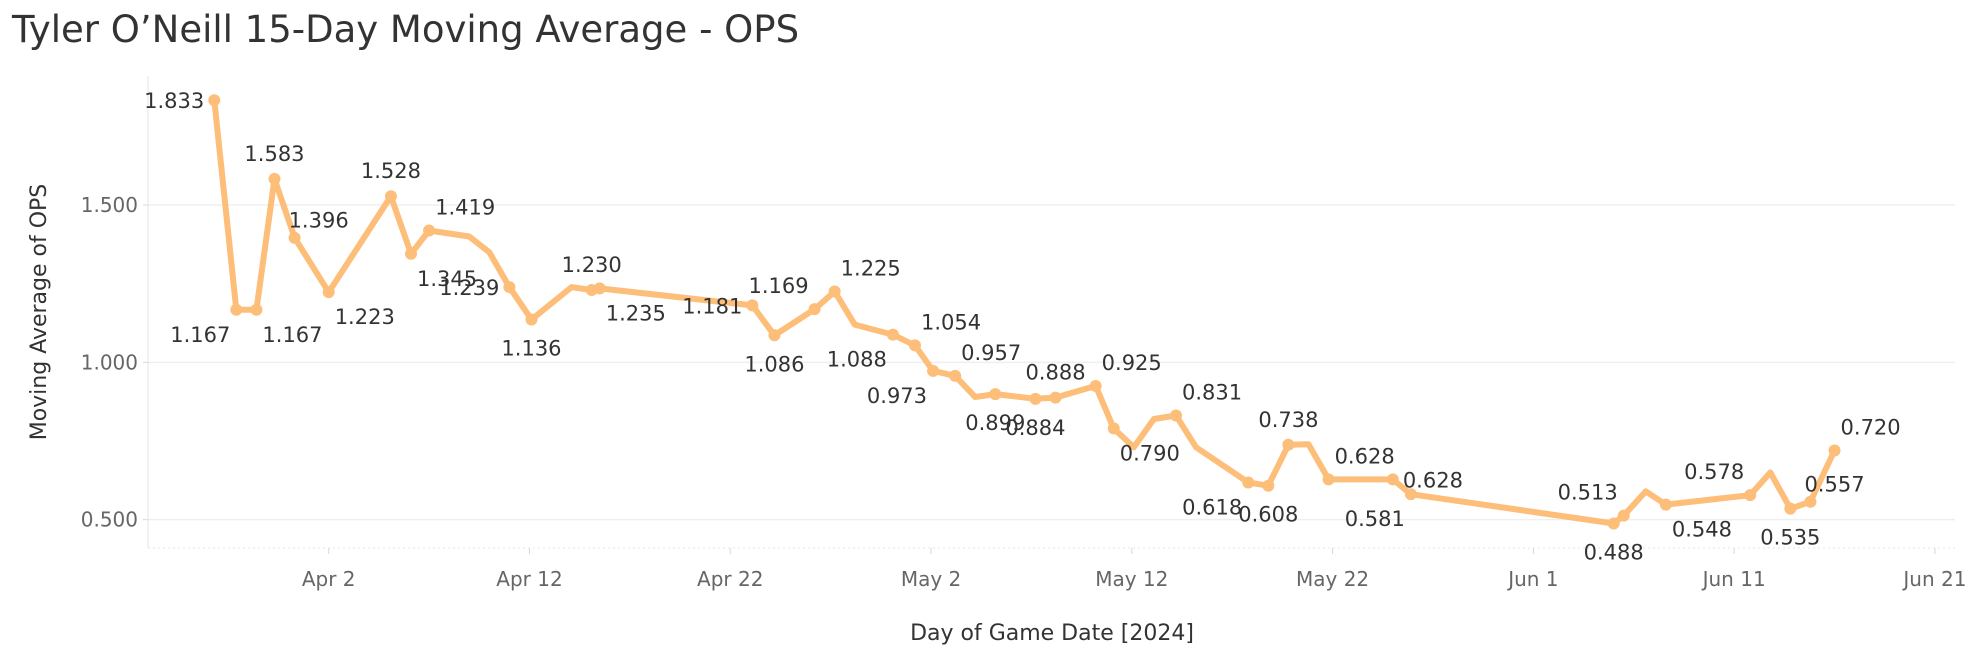  Describe the element at coordinates (951, 322) in the screenshot. I see `data-label: 1.054` at that location.